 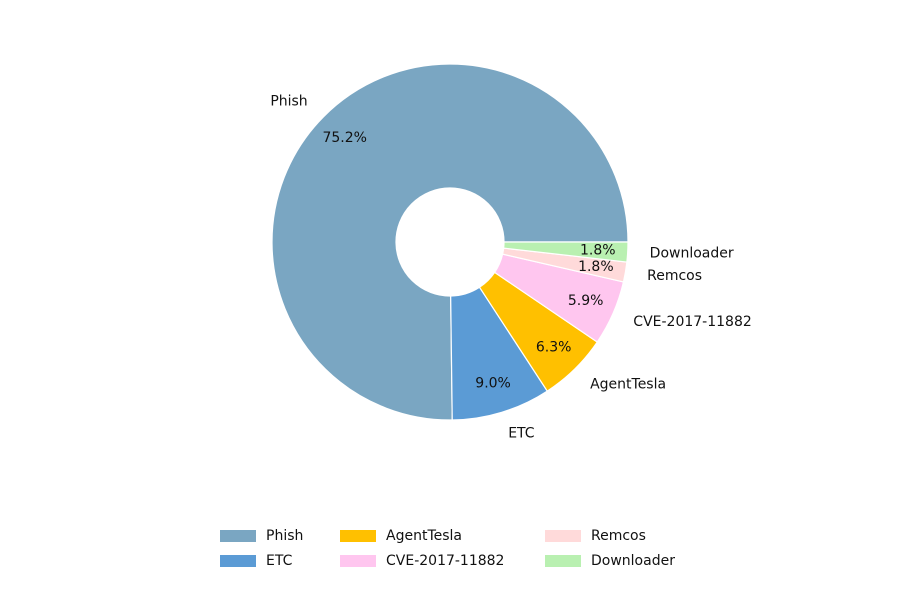 What do you see at coordinates (586, 301) in the screenshot?
I see `percent-label: 5.9%` at bounding box center [586, 301].